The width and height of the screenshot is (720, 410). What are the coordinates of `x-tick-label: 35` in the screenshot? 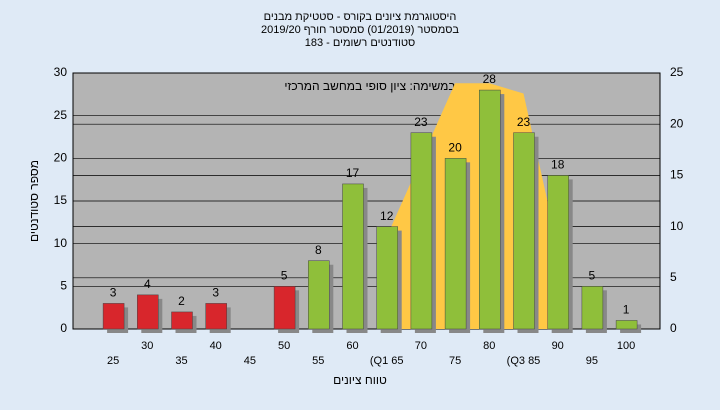 It's located at (181, 361).